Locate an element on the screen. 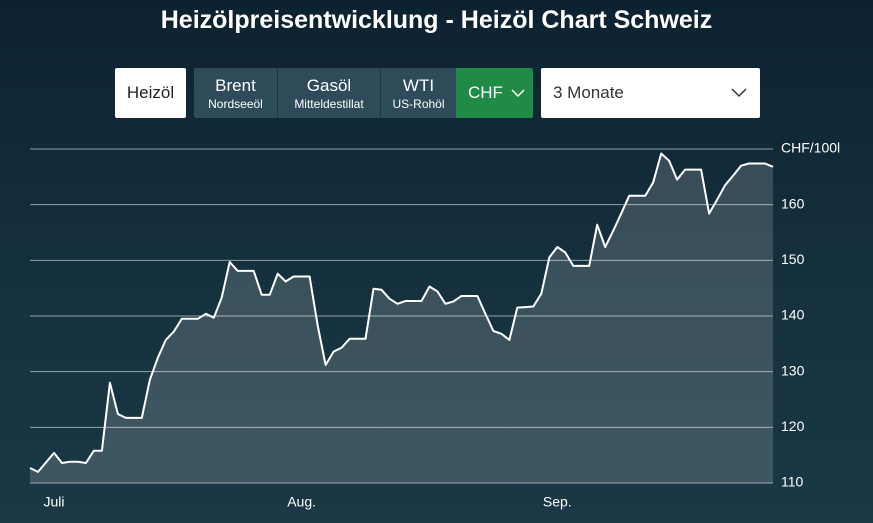 Image resolution: width=873 pixels, height=523 pixels. tab-label: Gasöl is located at coordinates (329, 85).